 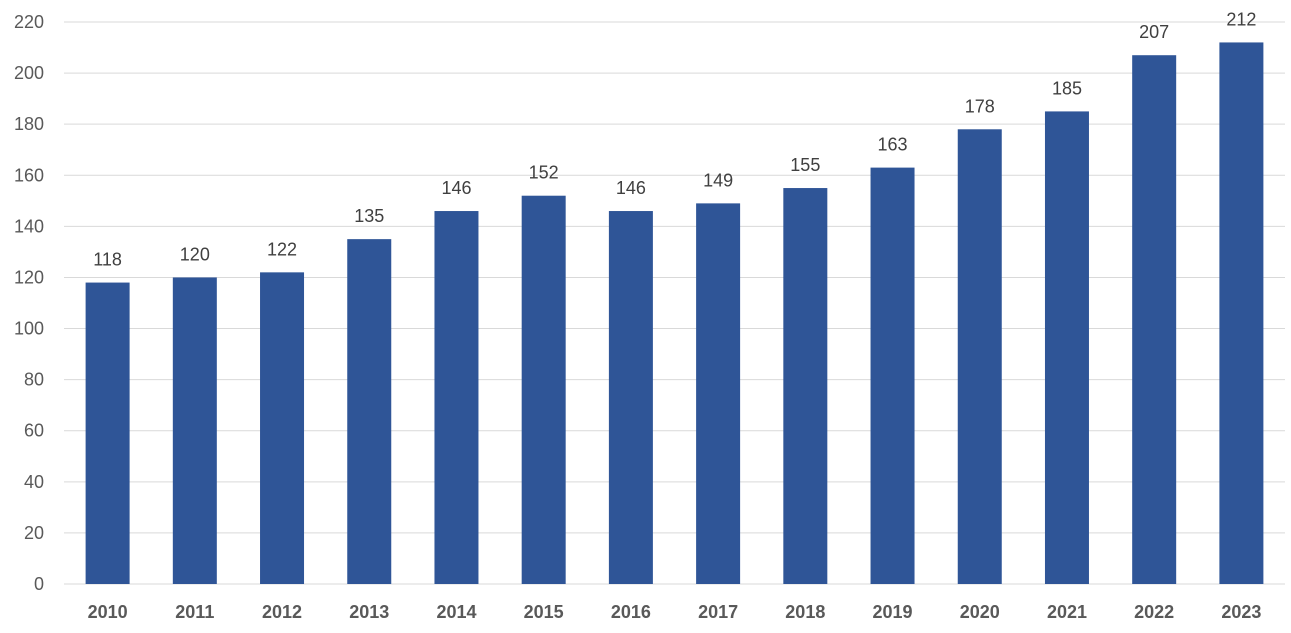 What do you see at coordinates (718, 612) in the screenshot?
I see `x-tick-label: 2017` at bounding box center [718, 612].